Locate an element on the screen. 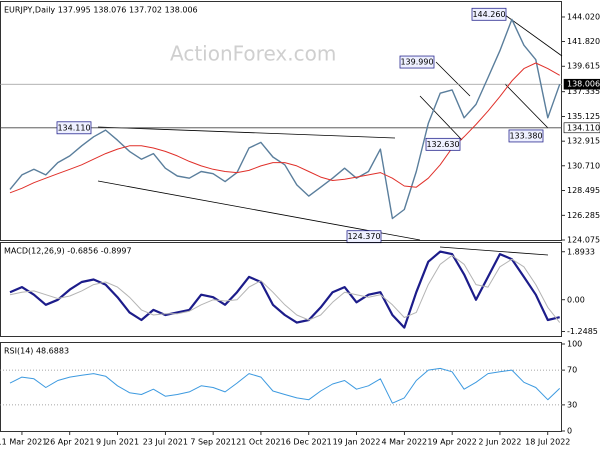  annotation-label: 134.110 is located at coordinates (73, 127).